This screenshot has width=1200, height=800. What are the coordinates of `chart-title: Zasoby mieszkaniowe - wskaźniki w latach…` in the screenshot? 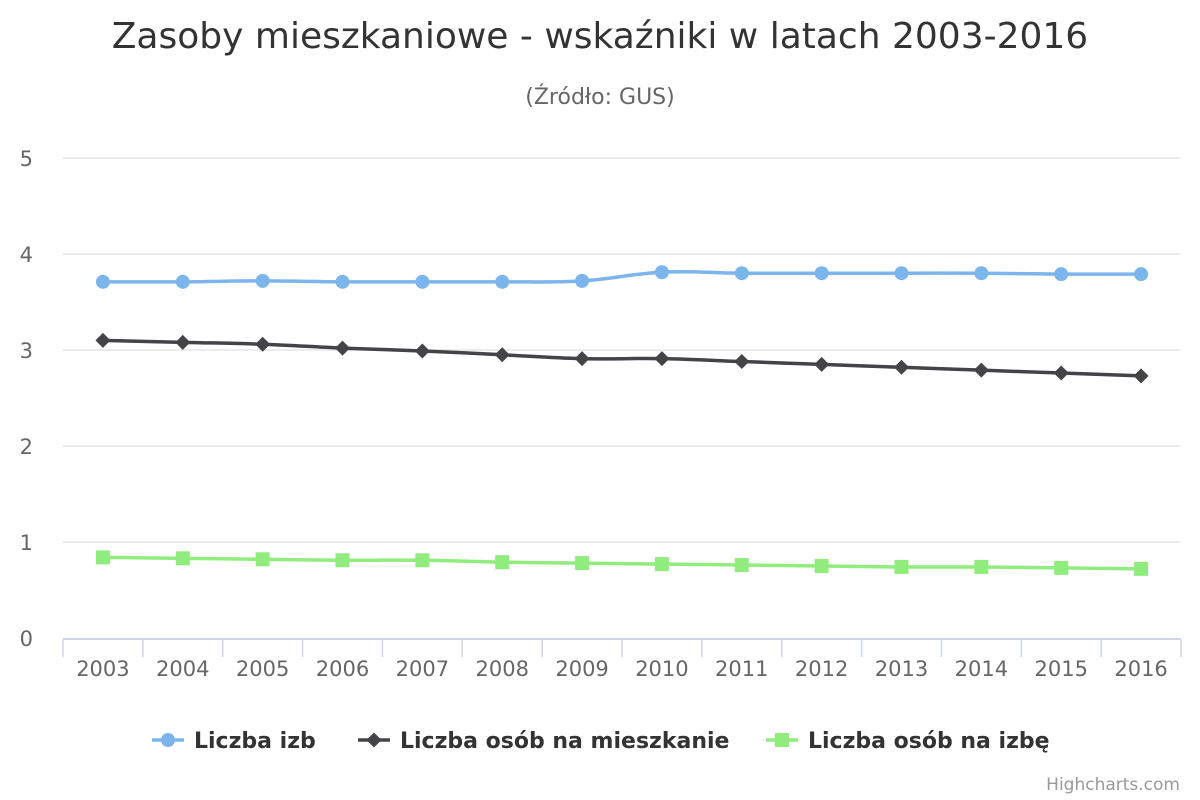 It's located at (600, 36).